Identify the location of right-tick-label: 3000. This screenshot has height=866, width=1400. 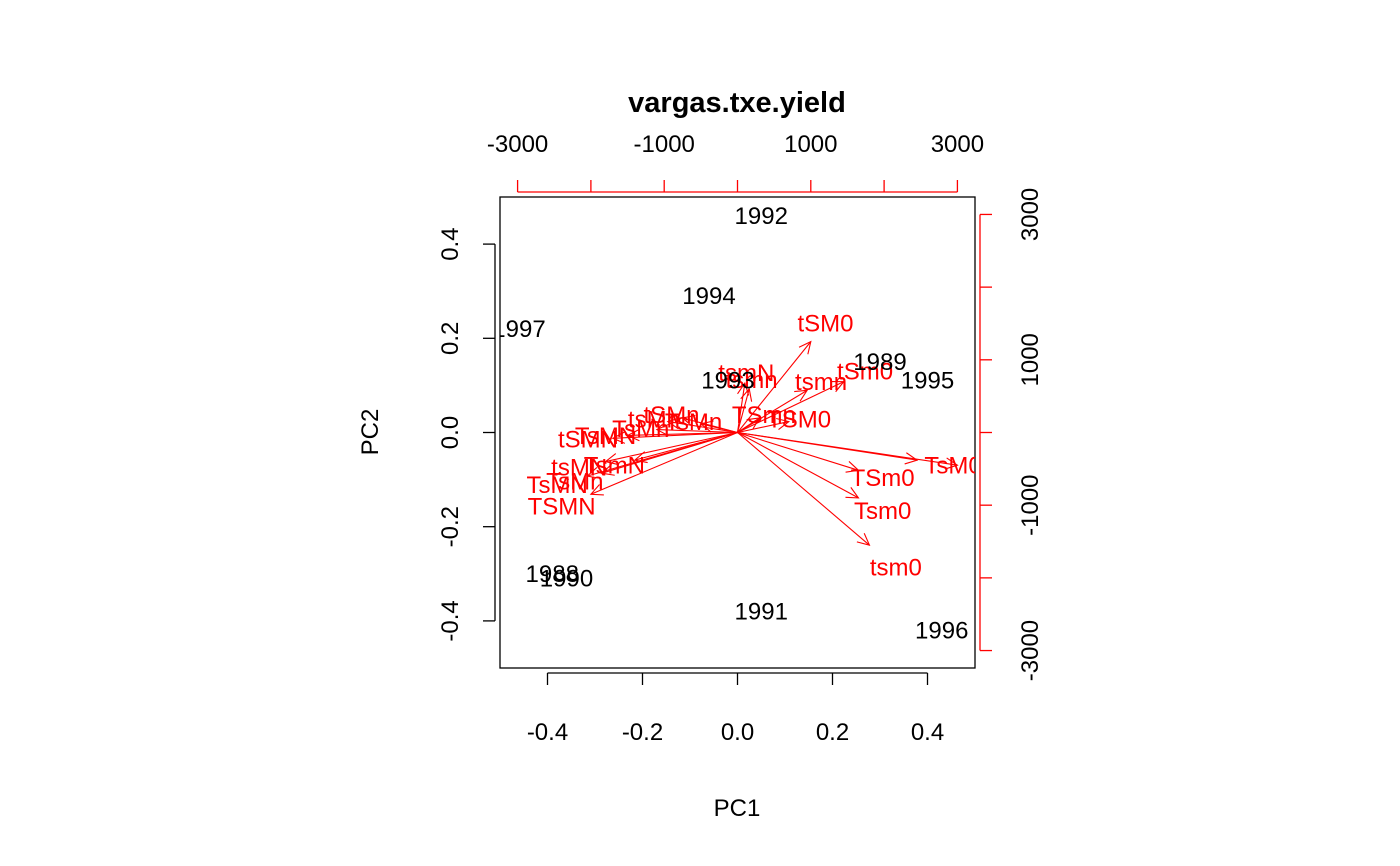
(1030, 214).